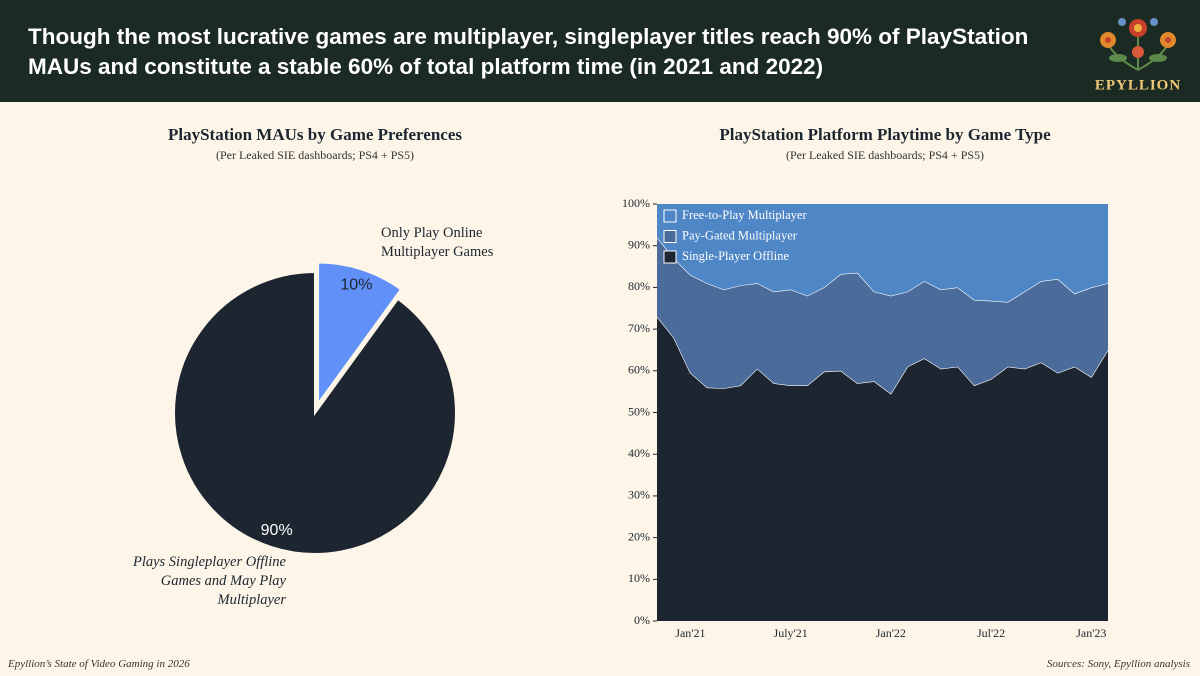 Image resolution: width=1200 pixels, height=676 pixels. I want to click on y-tick-label: 40%, so click(639, 453).